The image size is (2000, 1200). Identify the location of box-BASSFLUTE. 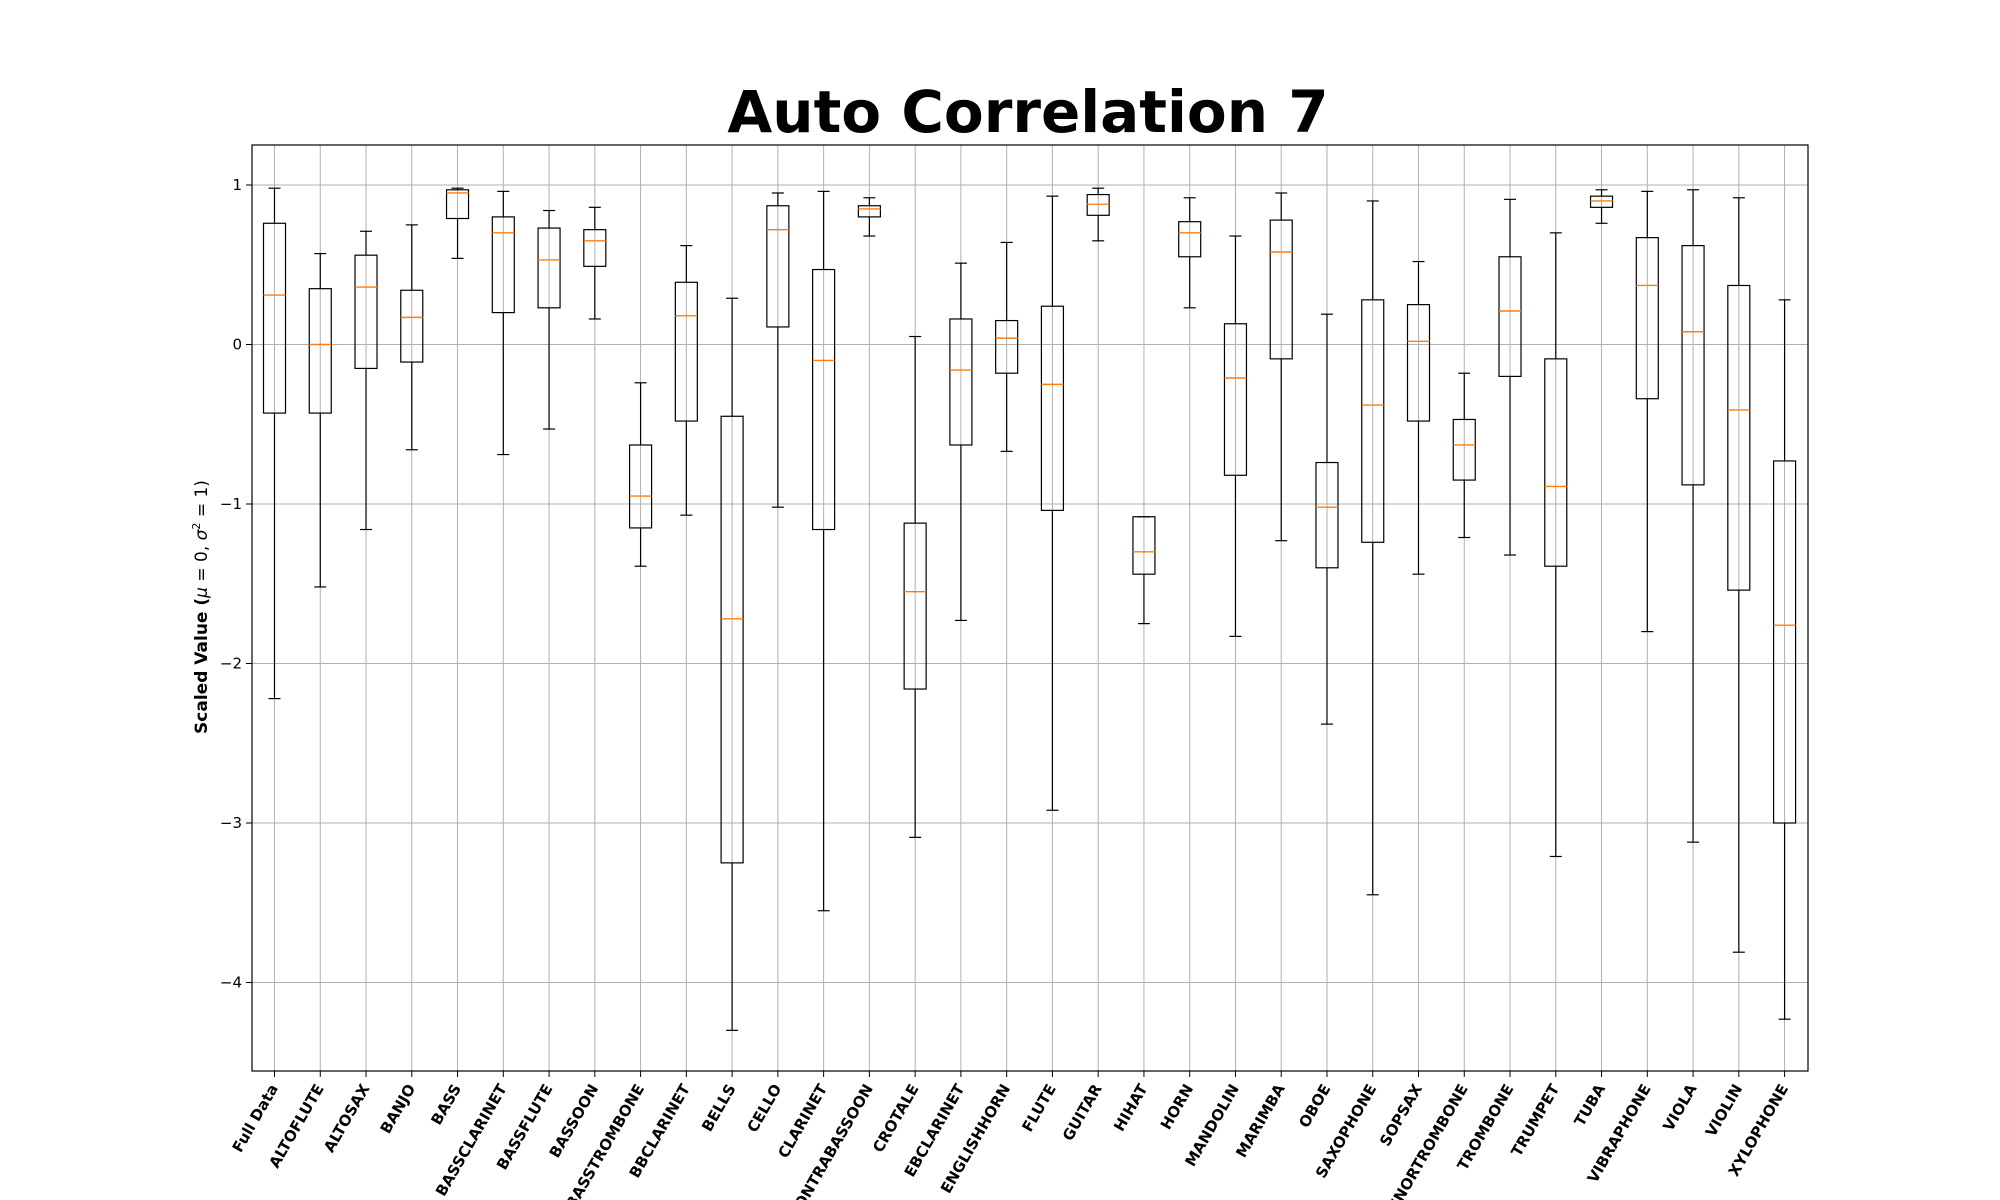
(549, 319).